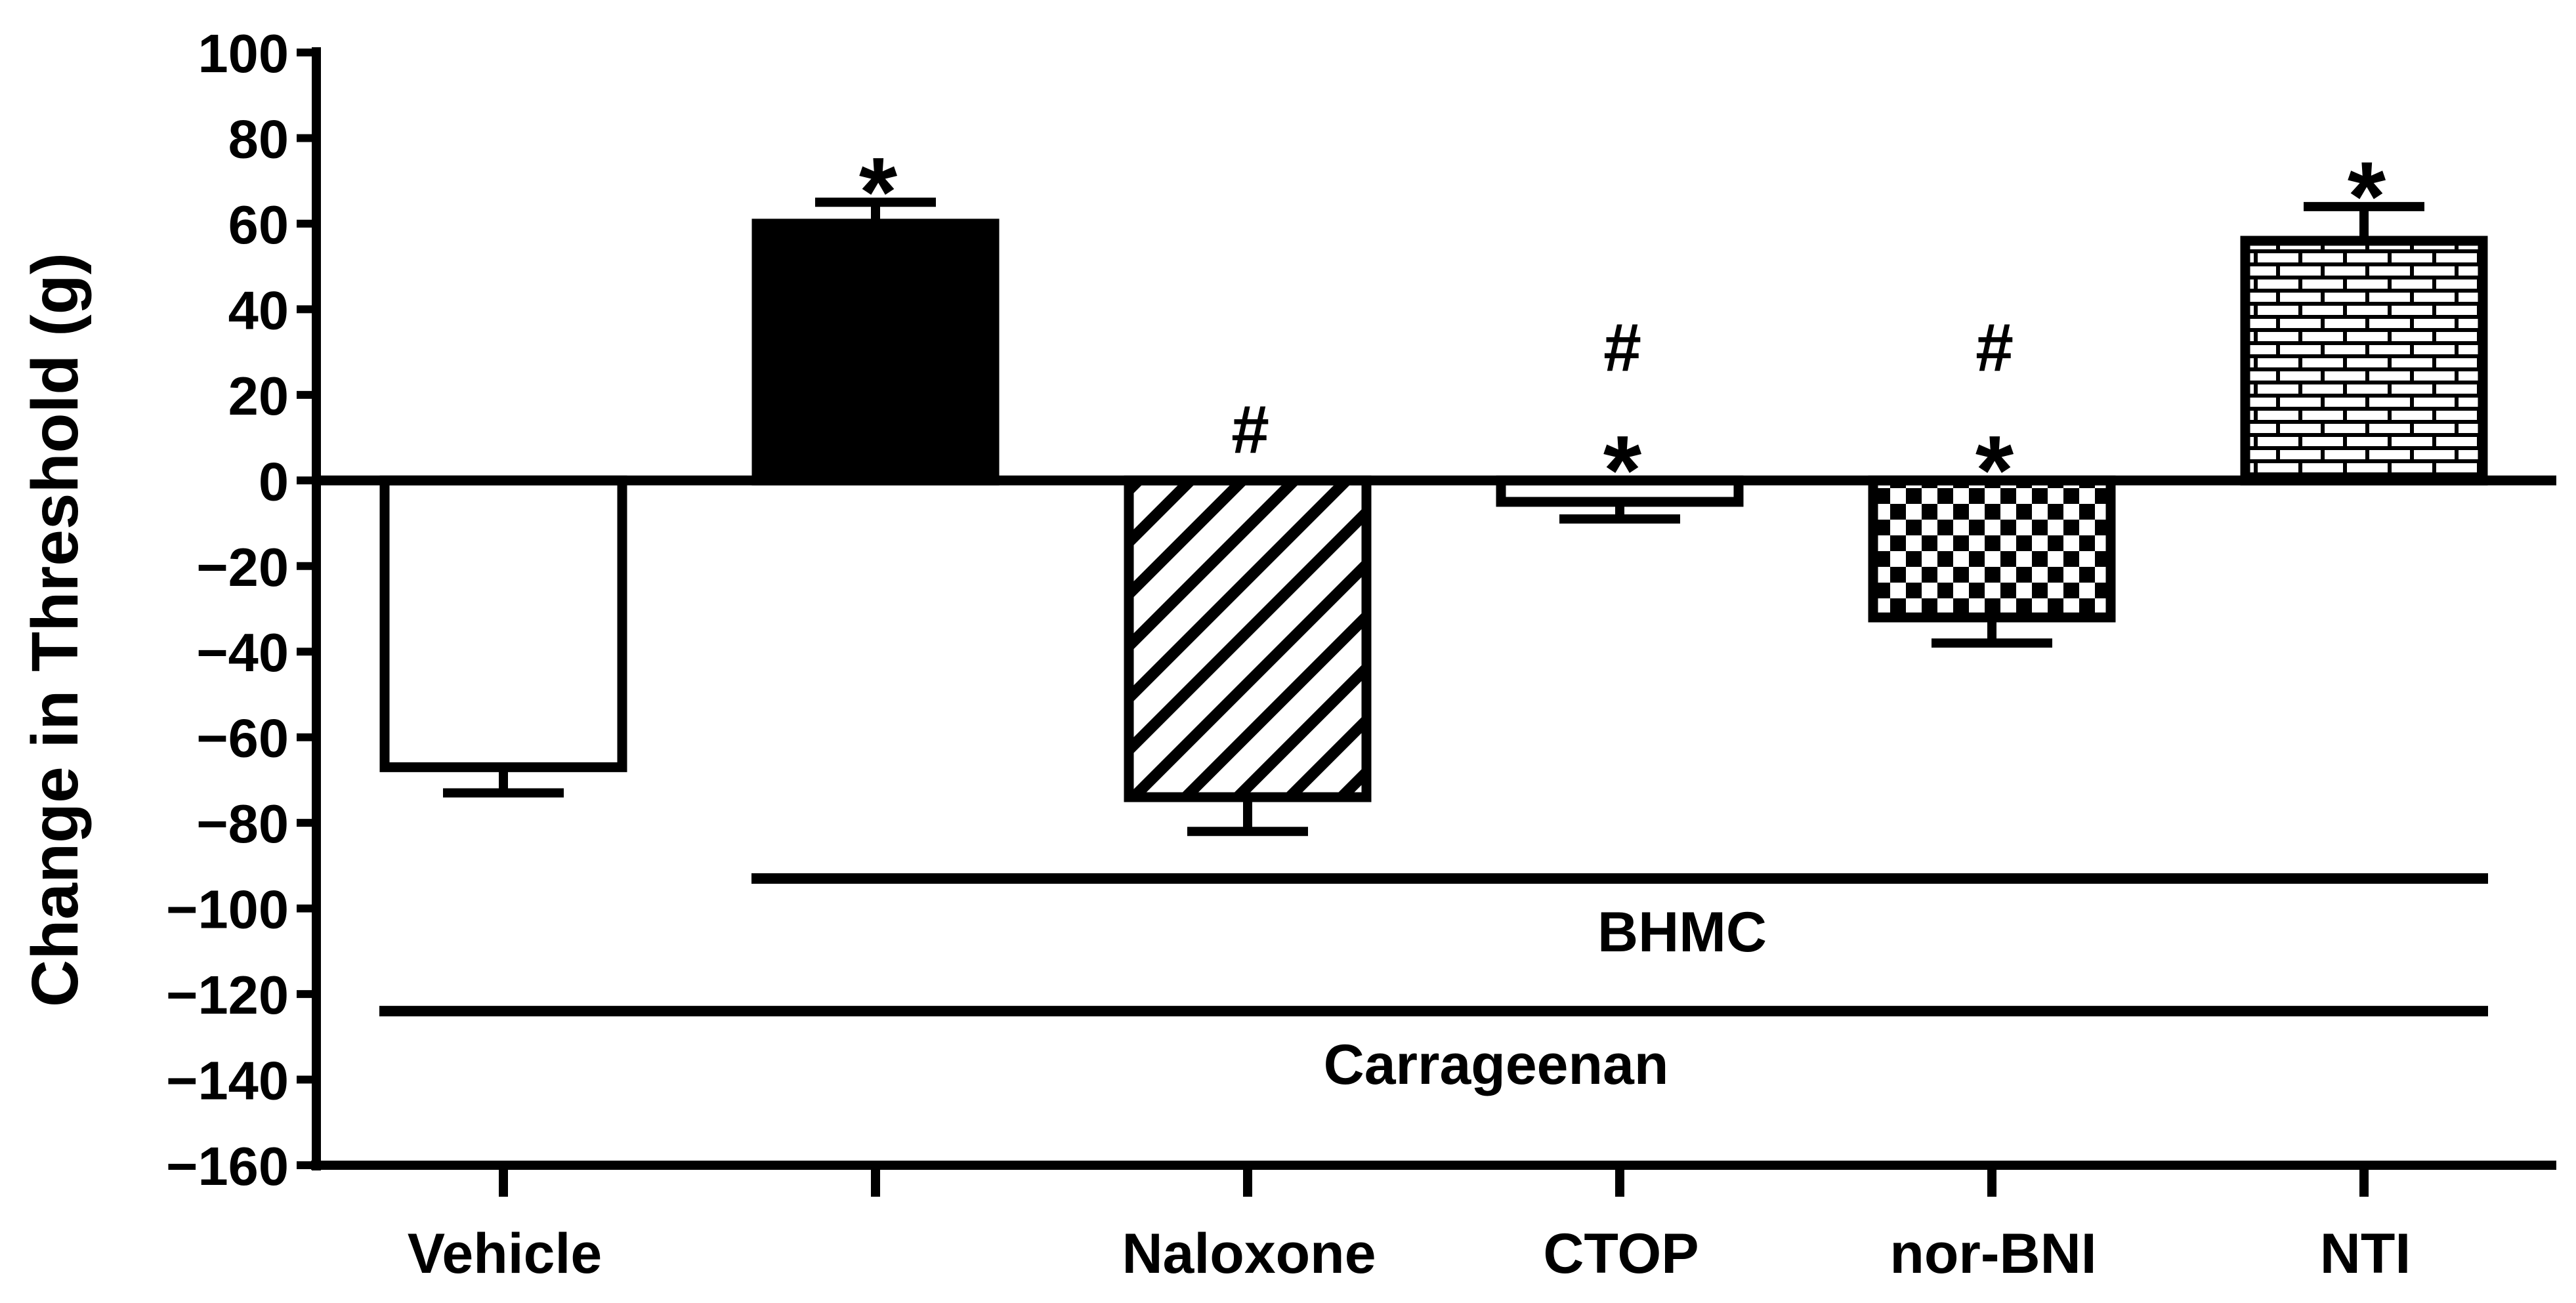 Image resolution: width=2576 pixels, height=1303 pixels. I want to click on y-tick-label: 80, so click(258, 138).